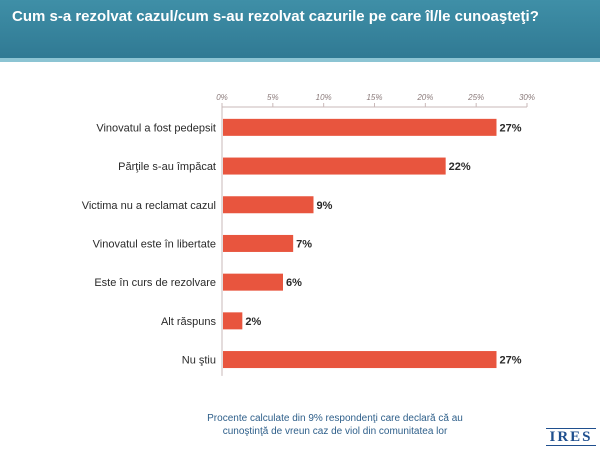  I want to click on value-label: 22%, so click(460, 167).